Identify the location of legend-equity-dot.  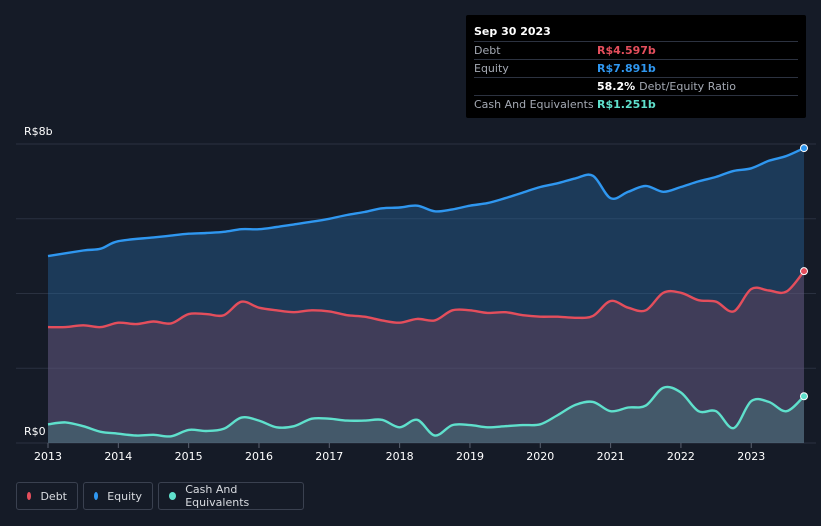
(96, 496).